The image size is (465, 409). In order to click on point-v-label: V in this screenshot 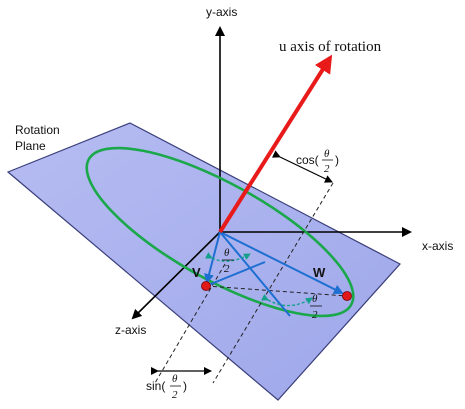, I will do `click(196, 272)`.